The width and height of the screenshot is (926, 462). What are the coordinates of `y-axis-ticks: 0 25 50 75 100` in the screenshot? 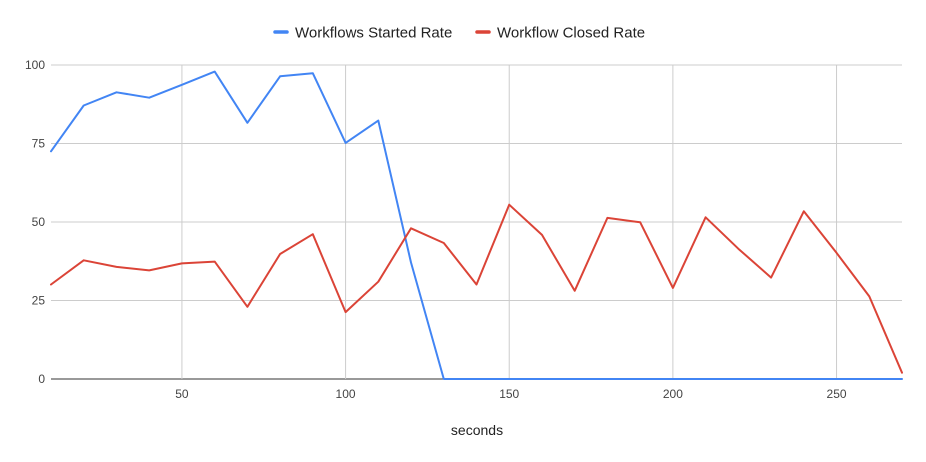 It's located at (35, 222).